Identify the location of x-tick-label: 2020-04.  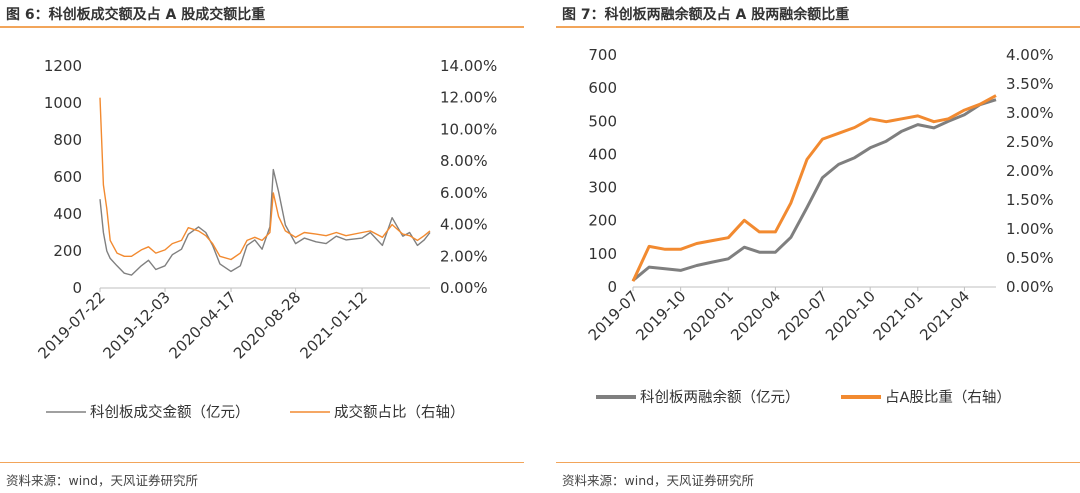
(755, 315).